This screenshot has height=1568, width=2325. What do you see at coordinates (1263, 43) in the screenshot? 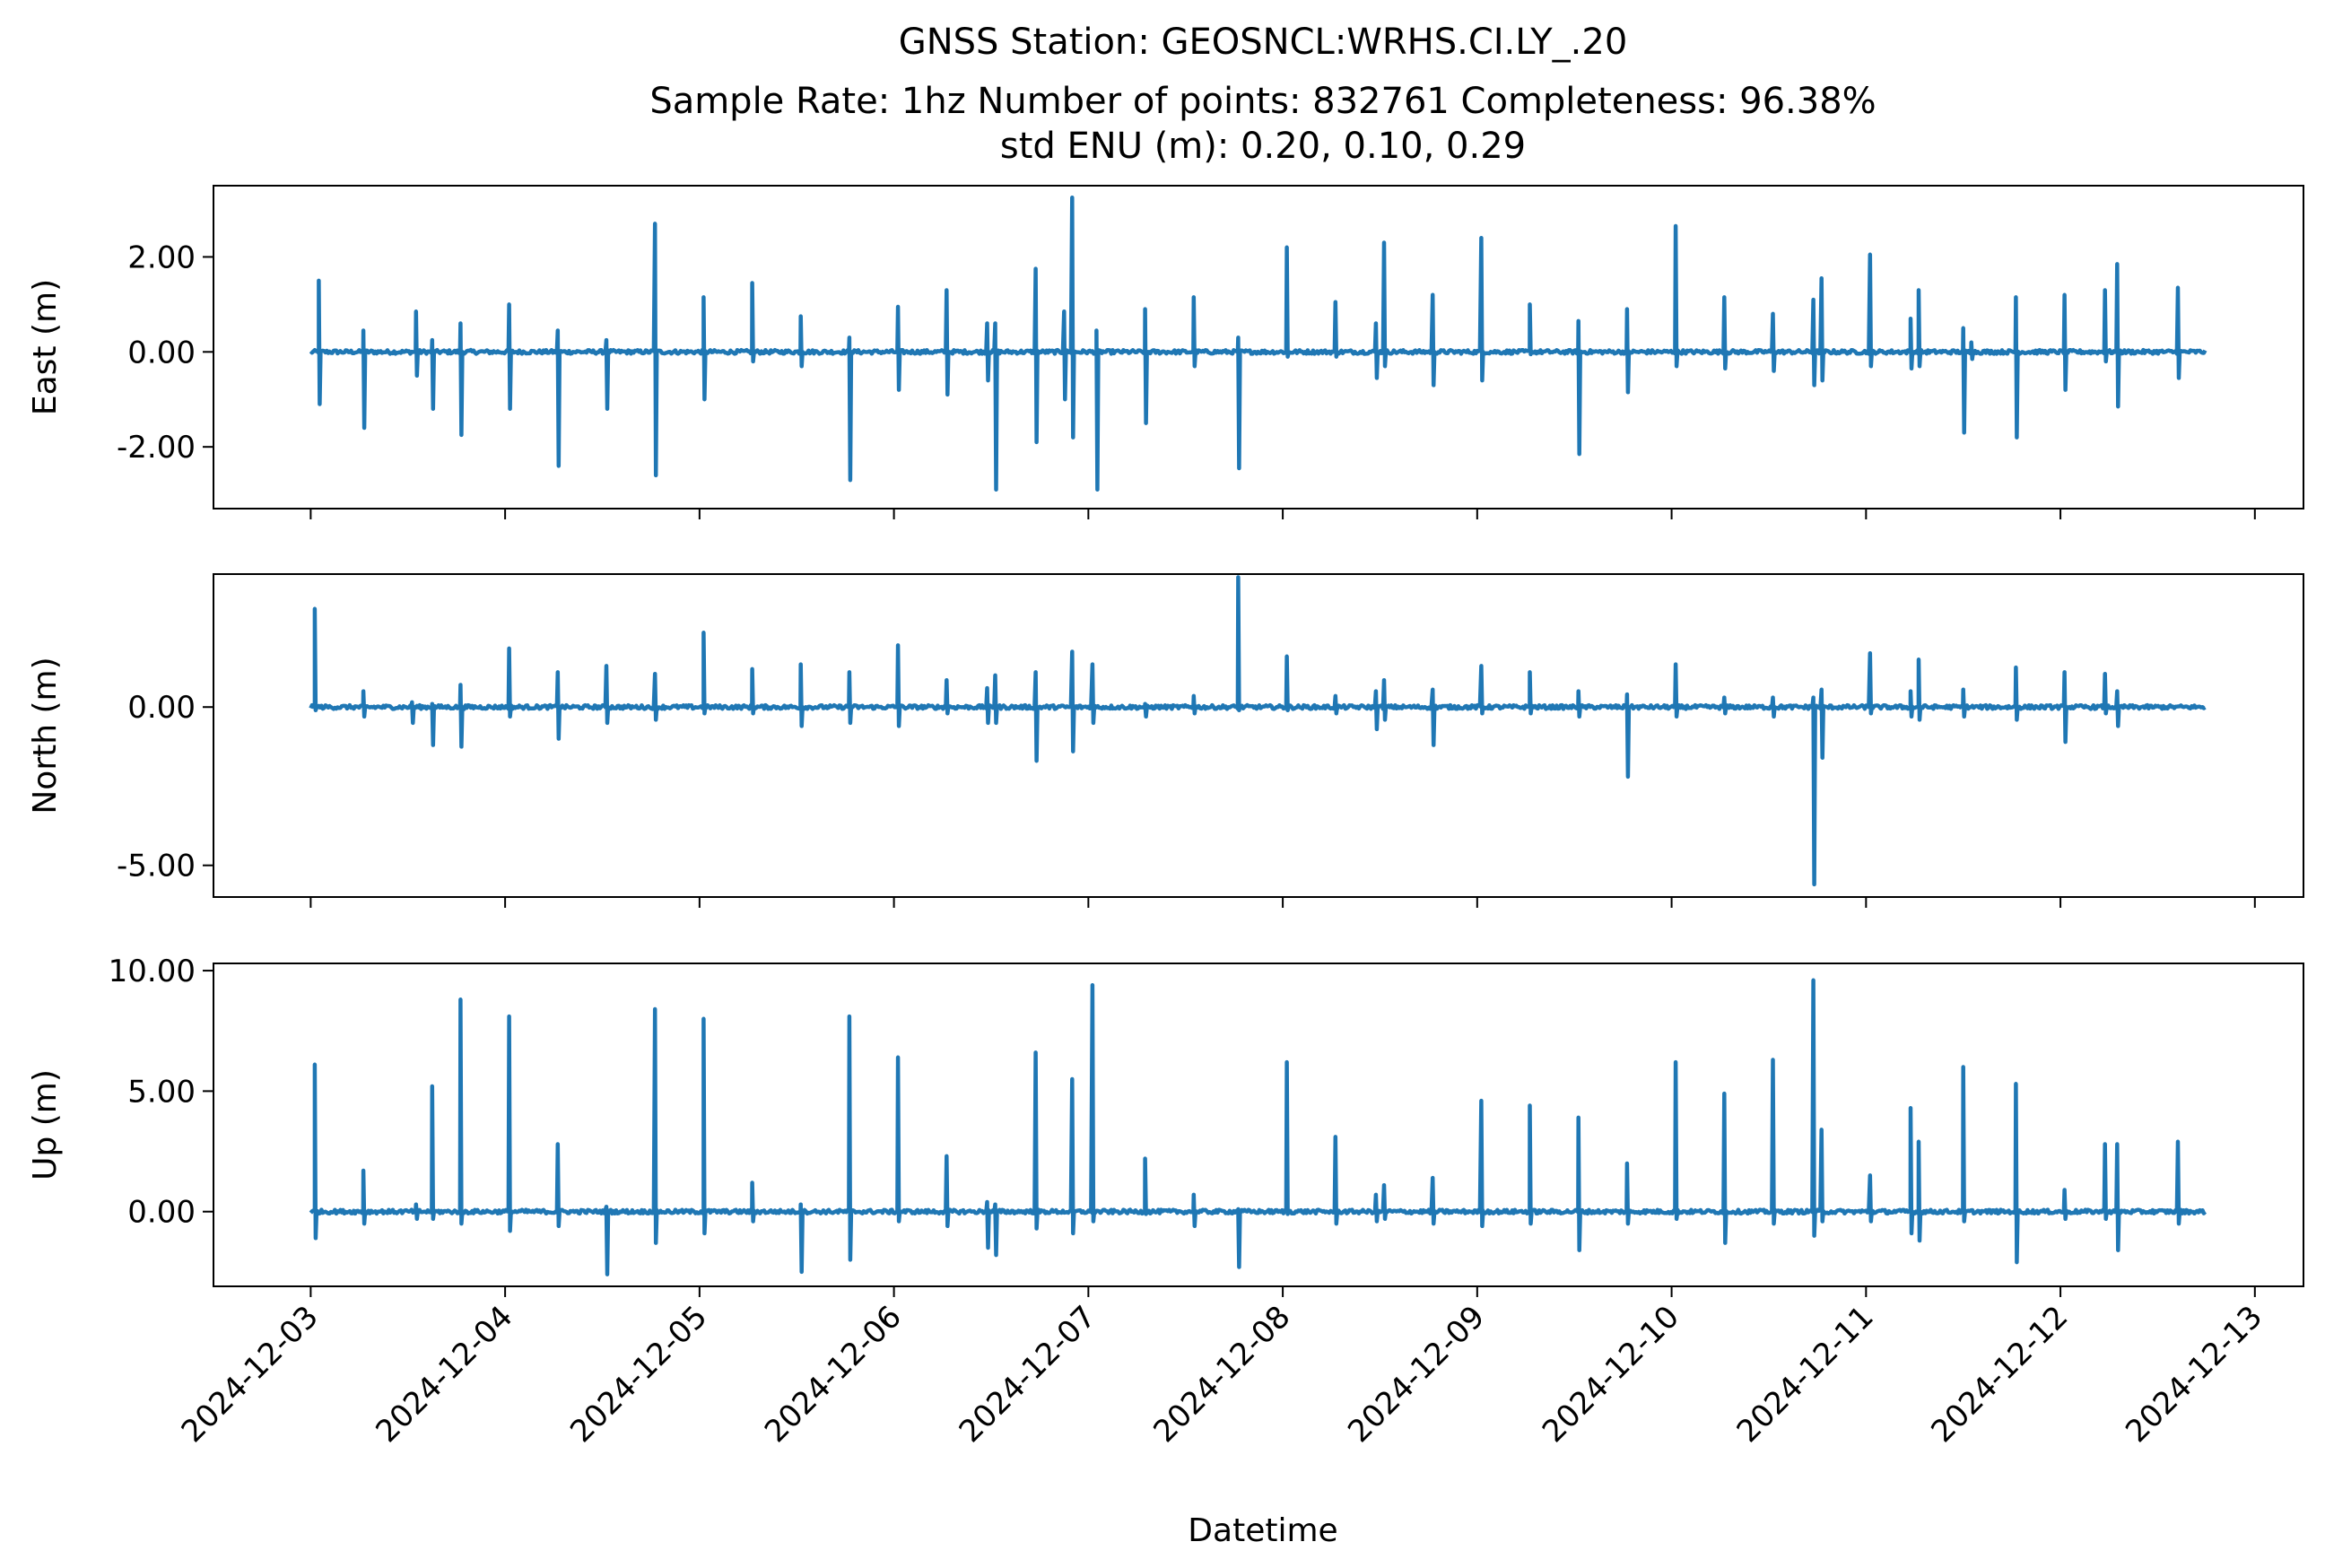
I see `title-line-1: GNSS Station: GEOSNCL:WRHS.CI.LY_.20` at bounding box center [1263, 43].